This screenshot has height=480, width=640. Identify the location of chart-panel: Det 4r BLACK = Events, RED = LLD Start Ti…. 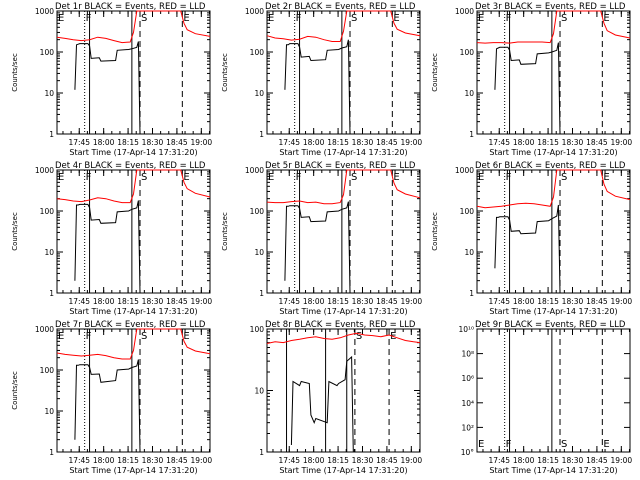
(111, 238).